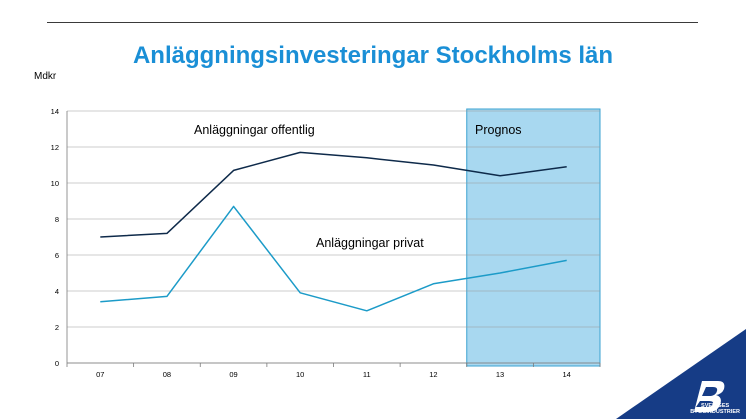 The image size is (746, 419). I want to click on y-tick-label: 8, so click(57, 219).